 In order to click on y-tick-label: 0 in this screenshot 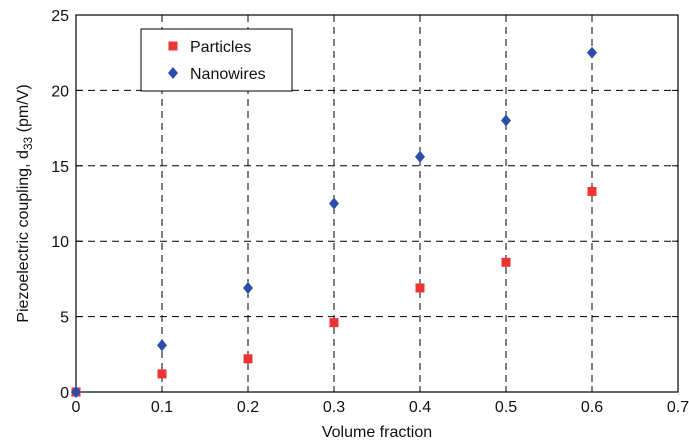, I will do `click(64, 393)`.